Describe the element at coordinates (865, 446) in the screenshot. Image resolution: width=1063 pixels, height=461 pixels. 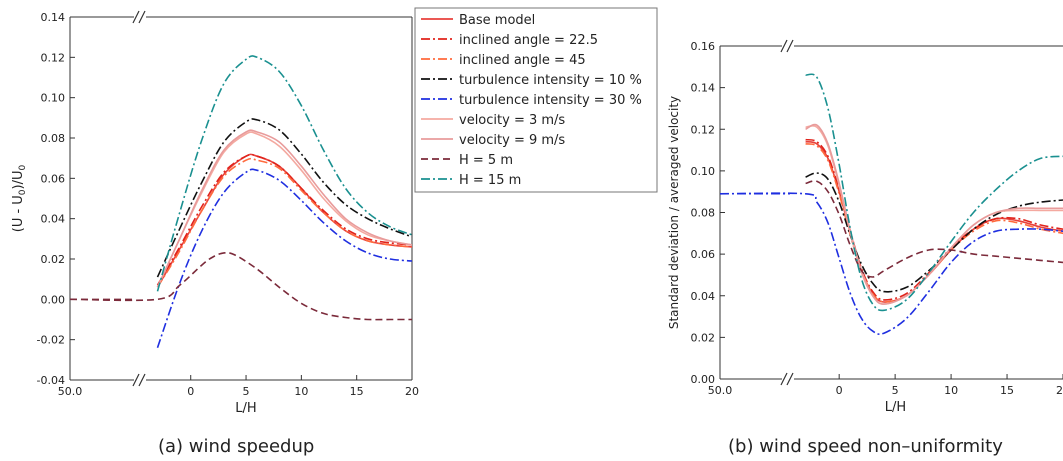
I see `caption-b: (b) wind speed non–uniformity` at that location.